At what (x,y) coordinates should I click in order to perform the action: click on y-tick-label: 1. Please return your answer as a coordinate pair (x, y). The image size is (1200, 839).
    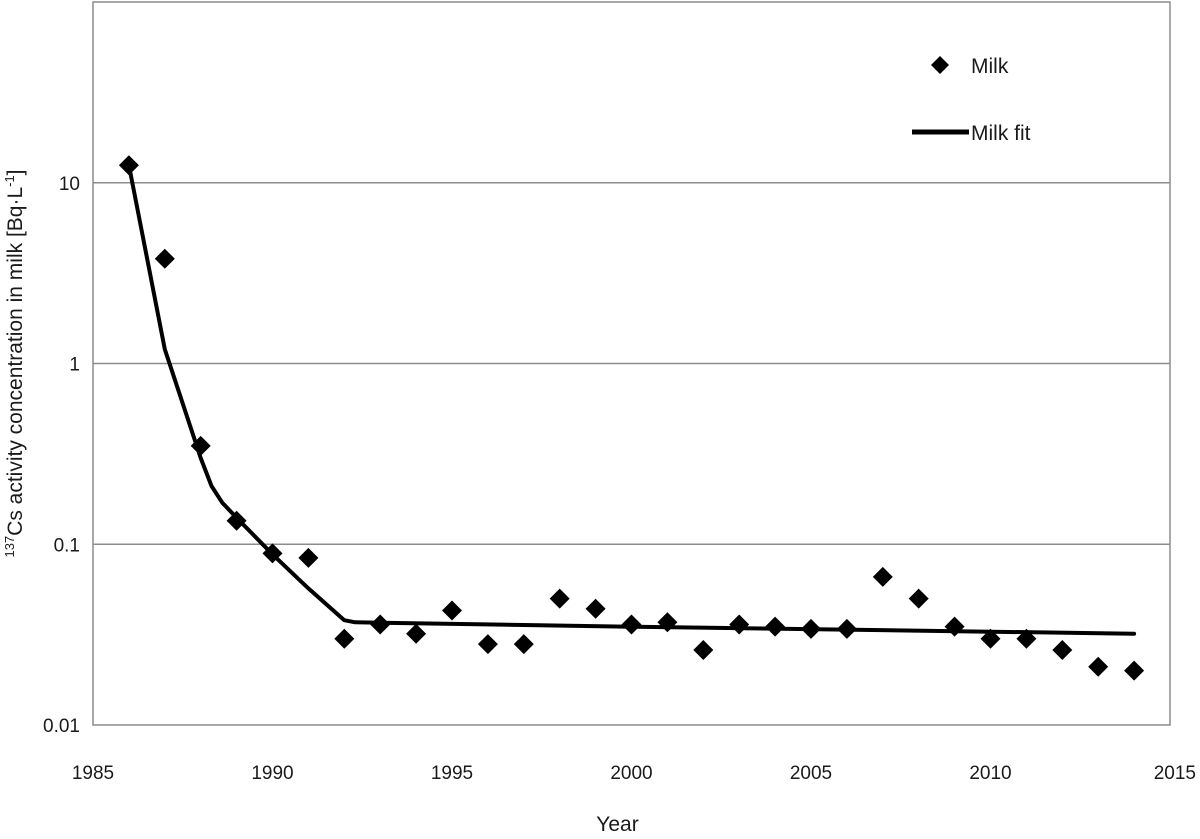
    Looking at the image, I should click on (74, 365).